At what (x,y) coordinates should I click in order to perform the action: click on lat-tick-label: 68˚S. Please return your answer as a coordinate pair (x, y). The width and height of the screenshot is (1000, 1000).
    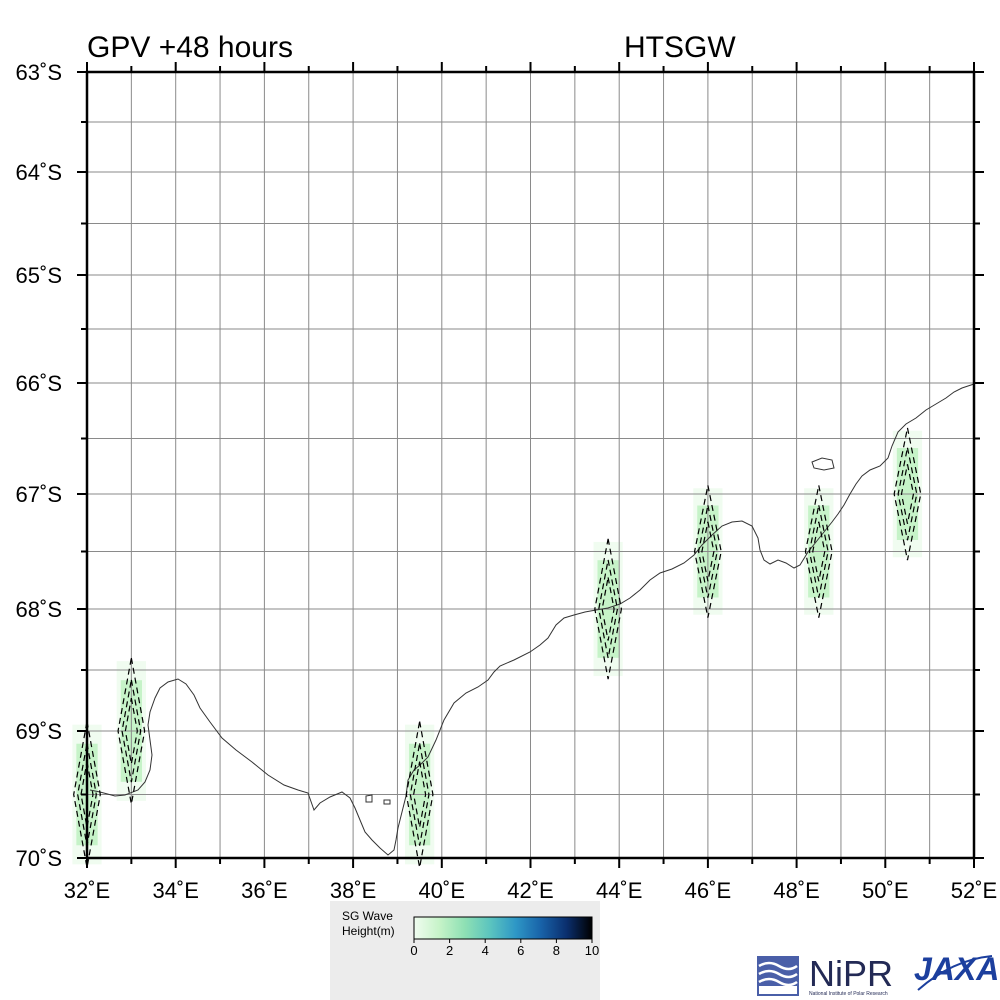
    Looking at the image, I should click on (39, 609).